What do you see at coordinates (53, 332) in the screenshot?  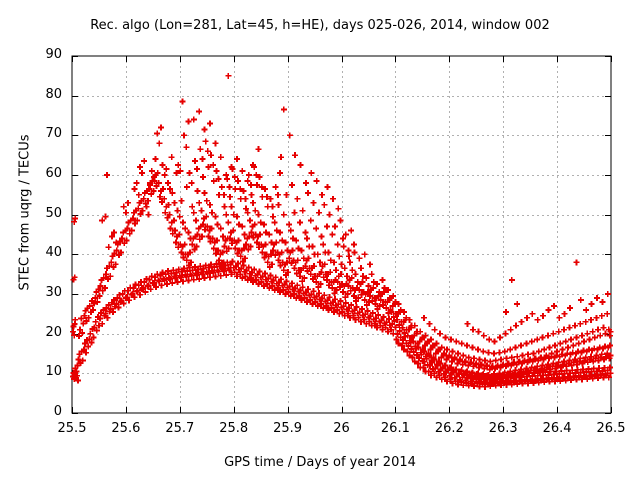 I see `y-tick-label: 20` at bounding box center [53, 332].